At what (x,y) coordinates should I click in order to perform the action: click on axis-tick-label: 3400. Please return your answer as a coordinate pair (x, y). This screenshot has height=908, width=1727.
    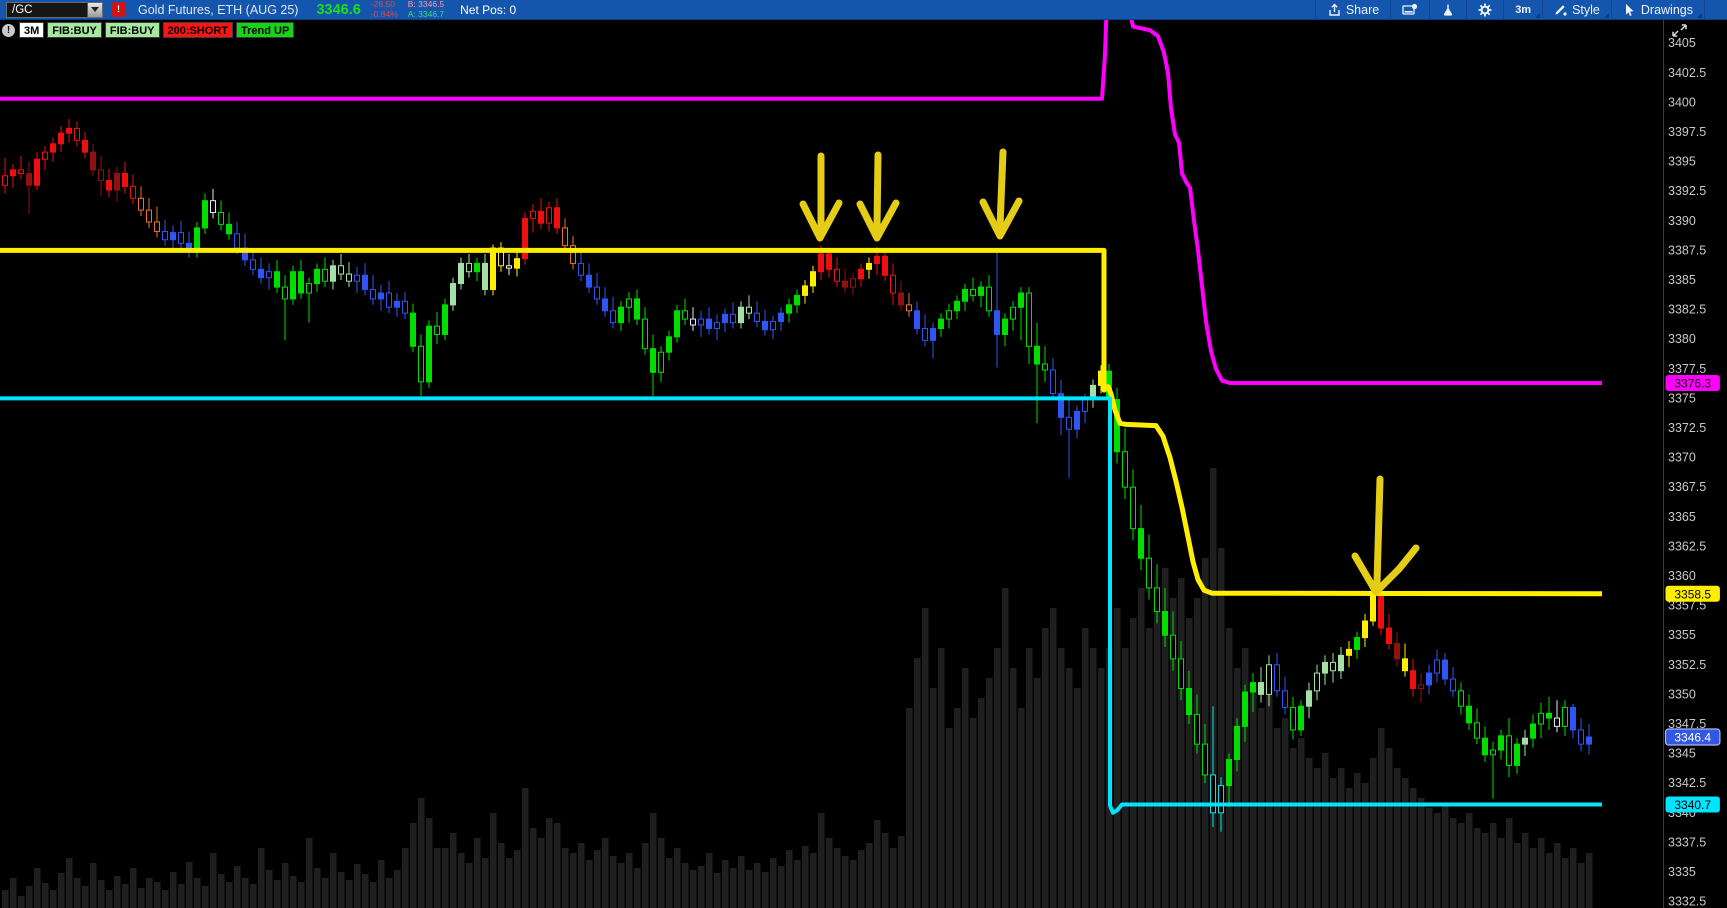
    Looking at the image, I should click on (1682, 102).